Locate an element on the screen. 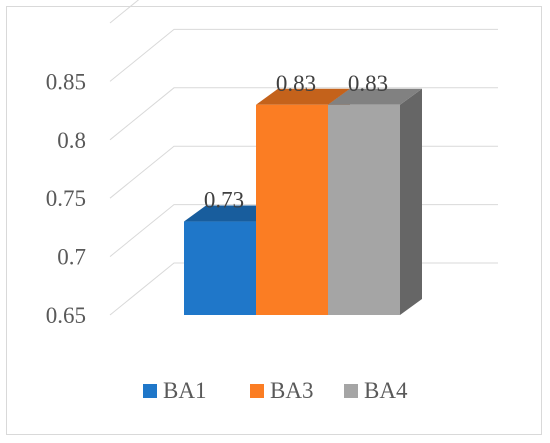 The height and width of the screenshot is (443, 550). bar-ba4 is located at coordinates (375, 201).